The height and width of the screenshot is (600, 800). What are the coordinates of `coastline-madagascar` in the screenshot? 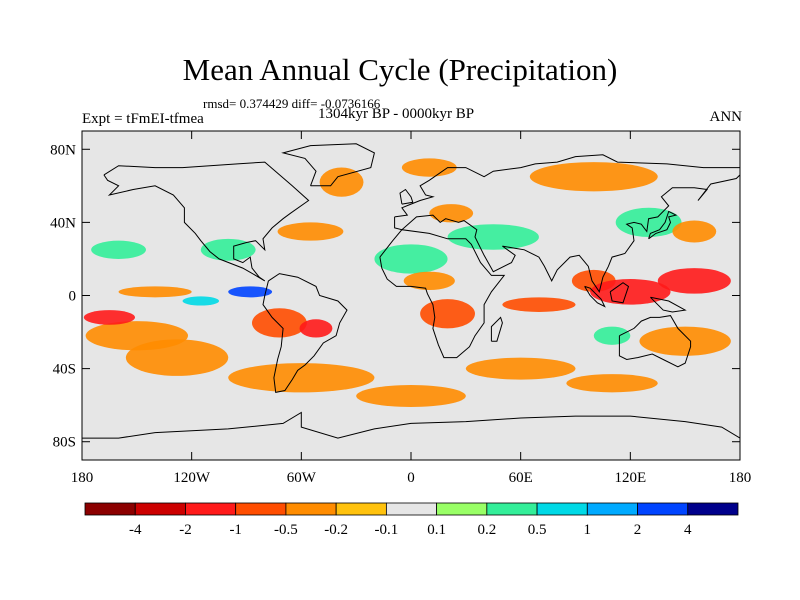 It's located at (496, 329).